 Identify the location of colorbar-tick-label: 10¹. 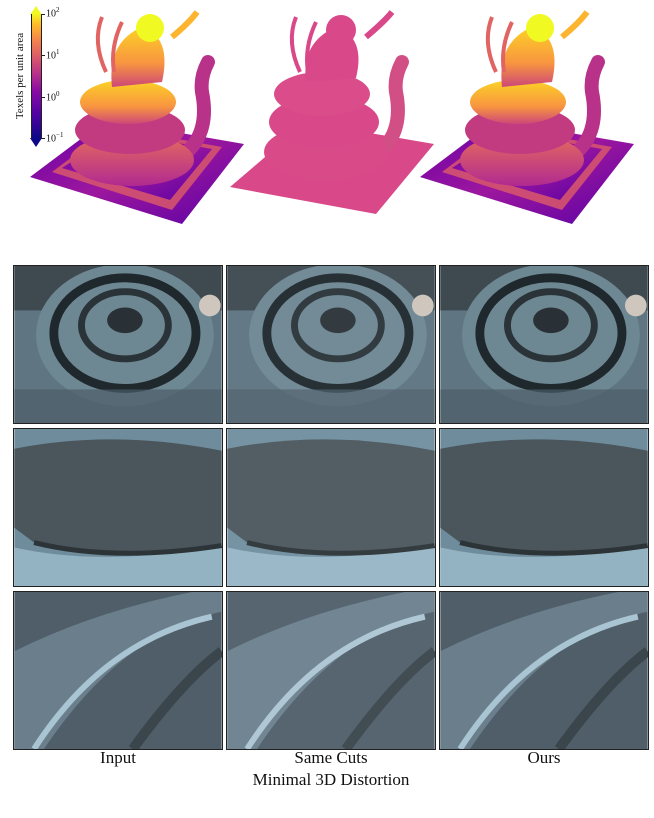
(53, 55).